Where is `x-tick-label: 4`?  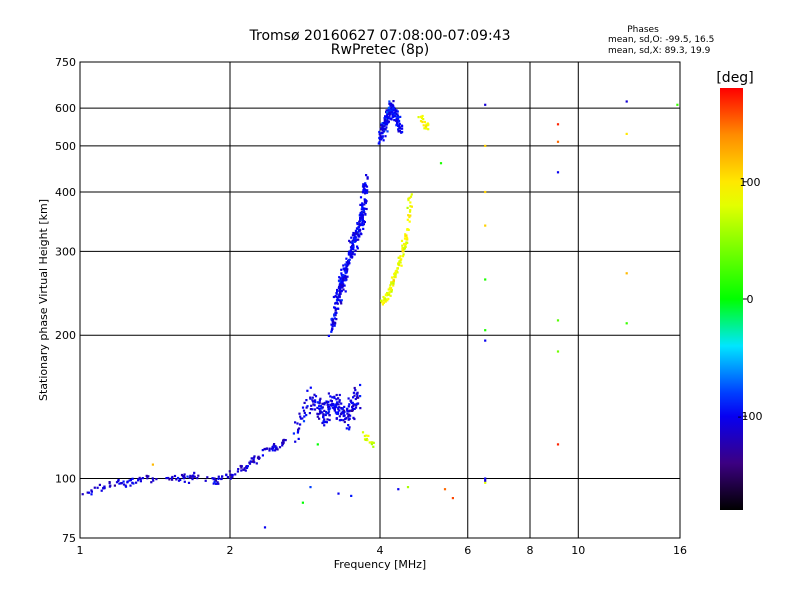 x-tick-label: 4 is located at coordinates (380, 550).